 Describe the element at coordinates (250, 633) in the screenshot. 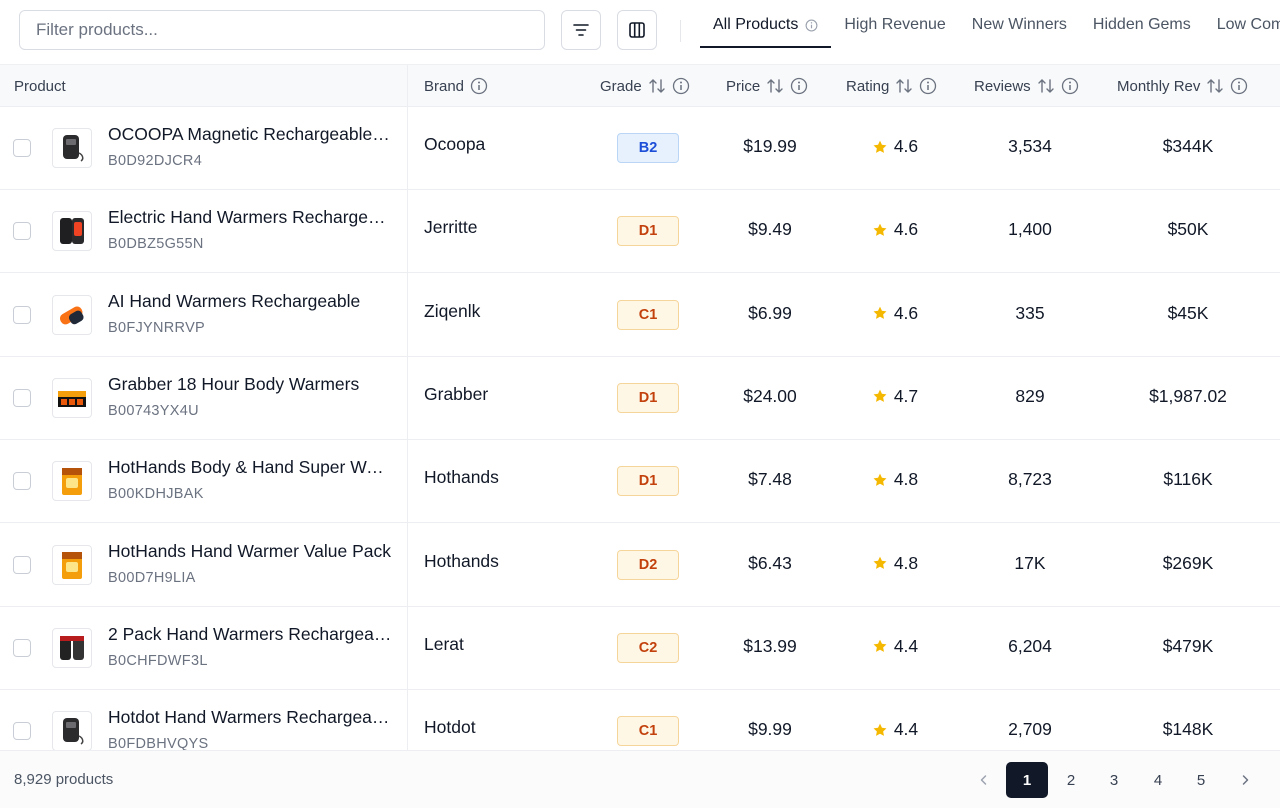

I see `product-name: 2 Pack Hand Warmers Rechargeable` at that location.